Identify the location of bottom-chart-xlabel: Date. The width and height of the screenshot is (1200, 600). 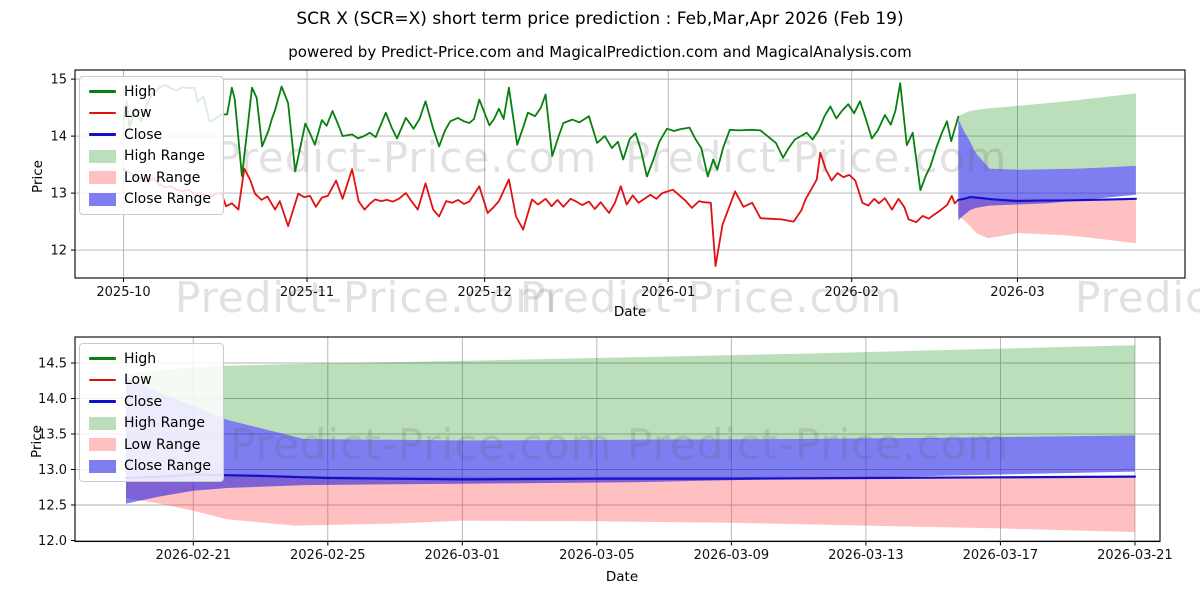
(622, 577).